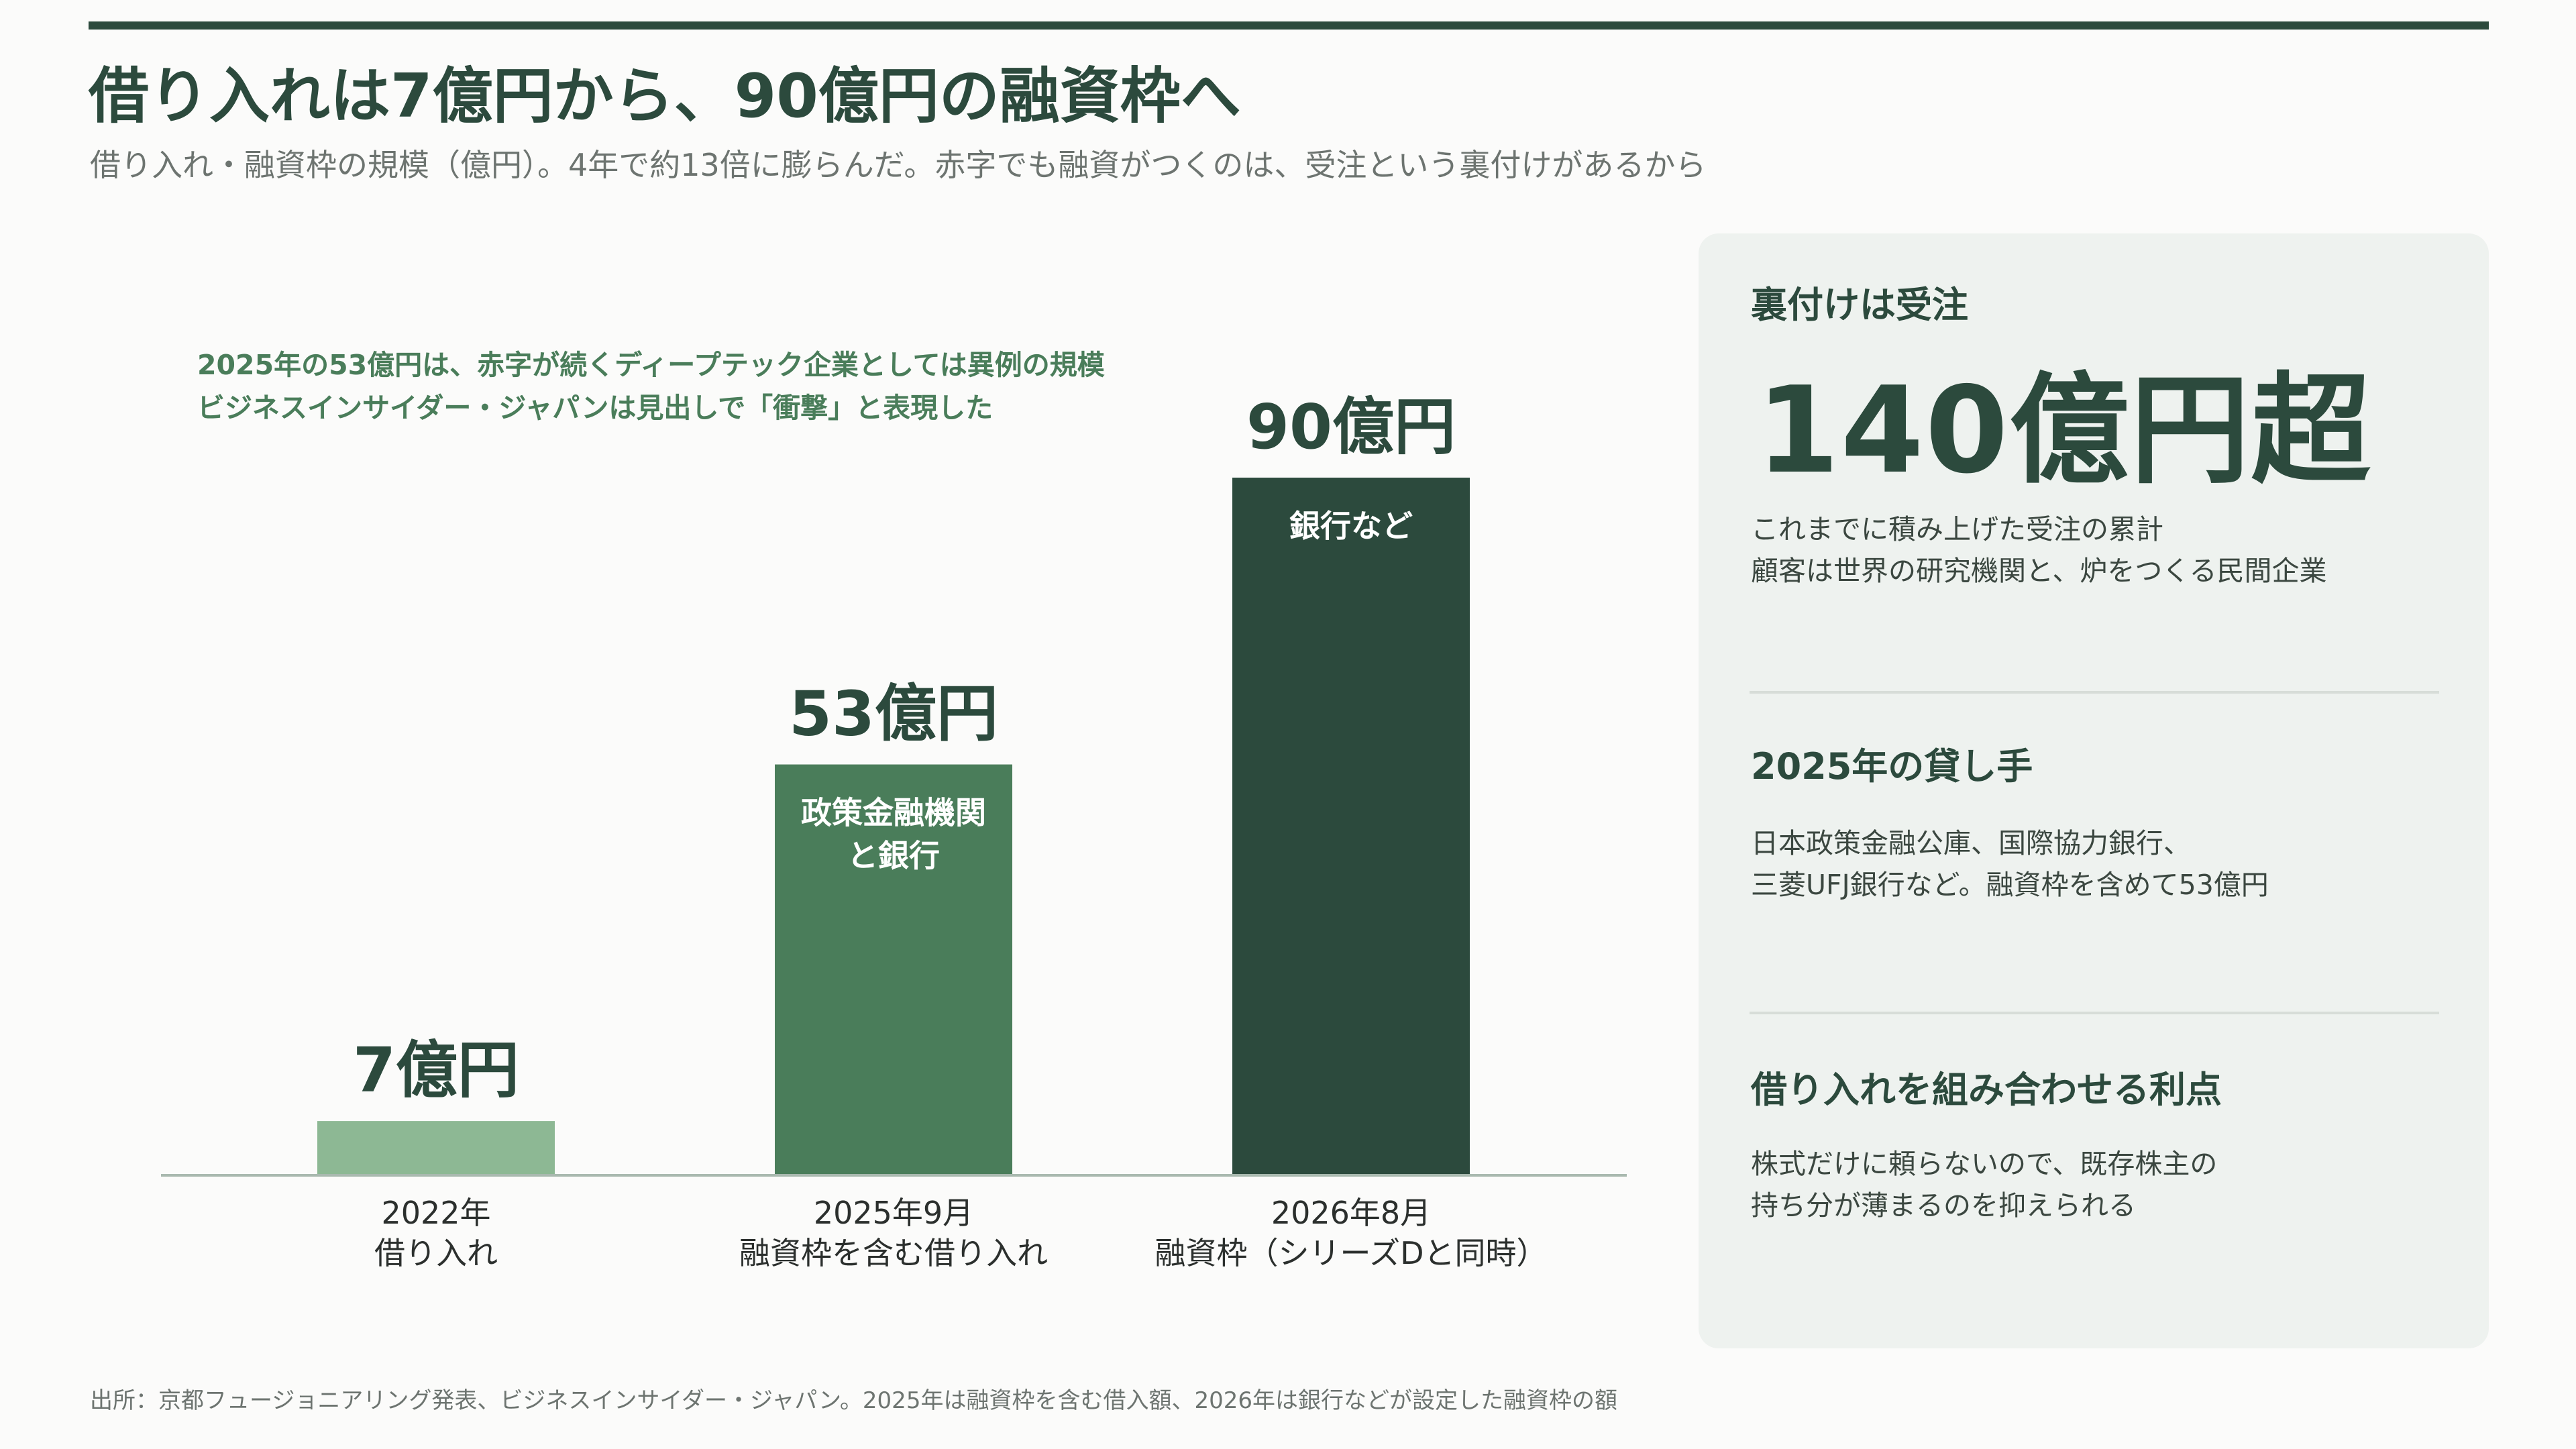 Image resolution: width=2576 pixels, height=1449 pixels. Describe the element at coordinates (1351, 526) in the screenshot. I see `bar-inner-label: 銀行など` at that location.